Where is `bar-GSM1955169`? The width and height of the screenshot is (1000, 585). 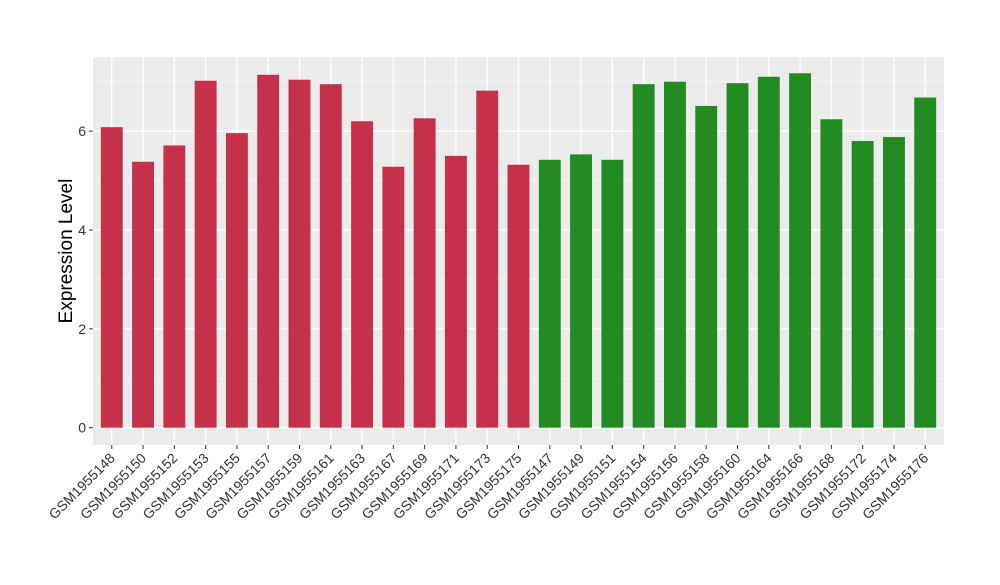 bar-GSM1955169 is located at coordinates (424, 273).